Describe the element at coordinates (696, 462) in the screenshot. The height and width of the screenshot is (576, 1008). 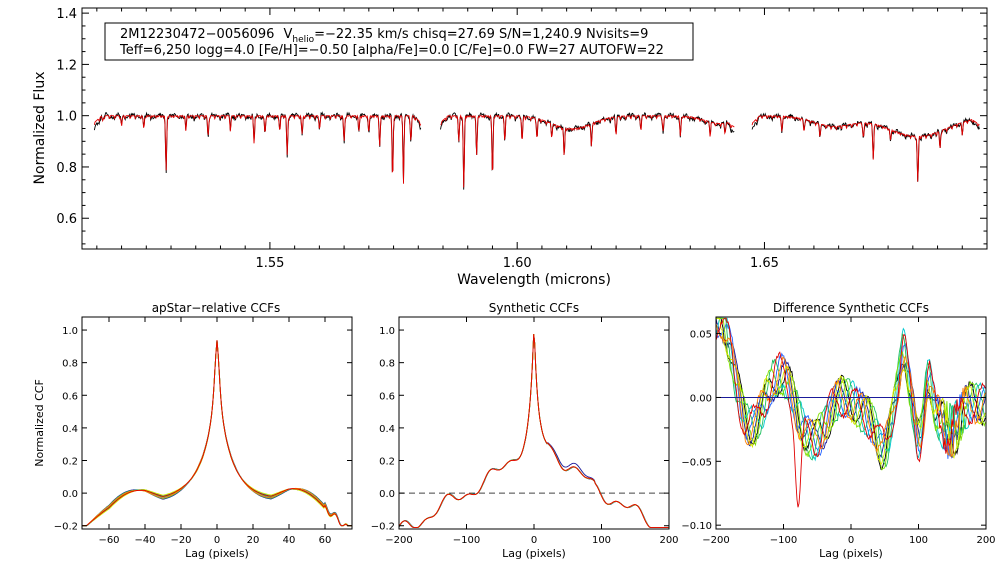
I see `y-tick-label: −0.05` at that location.